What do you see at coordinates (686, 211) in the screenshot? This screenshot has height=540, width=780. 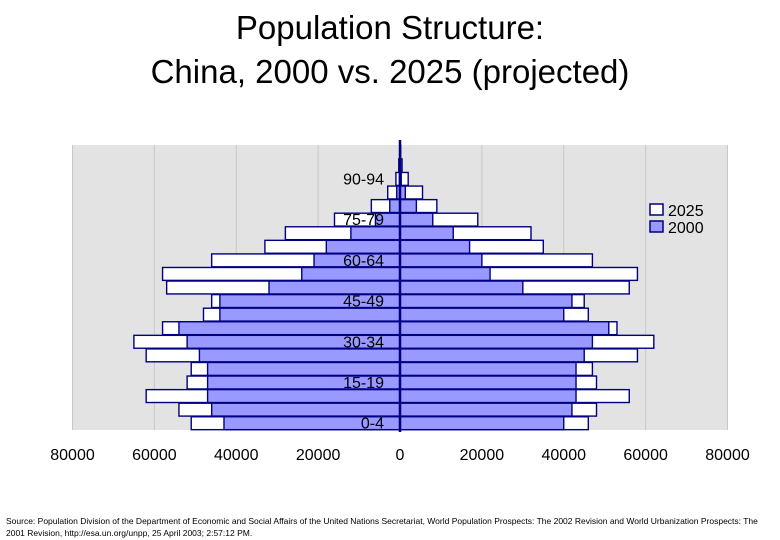 I see `legend-label-2025: 2025` at bounding box center [686, 211].